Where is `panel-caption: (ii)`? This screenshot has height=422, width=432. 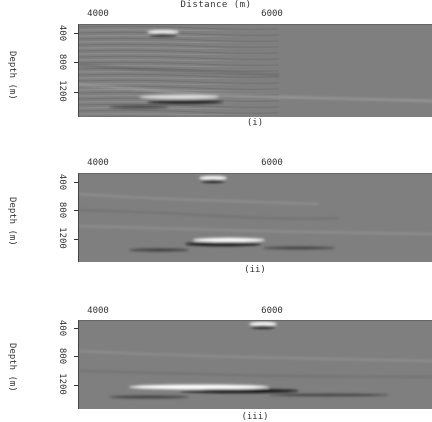
panel-caption: (ii) is located at coordinates (255, 270).